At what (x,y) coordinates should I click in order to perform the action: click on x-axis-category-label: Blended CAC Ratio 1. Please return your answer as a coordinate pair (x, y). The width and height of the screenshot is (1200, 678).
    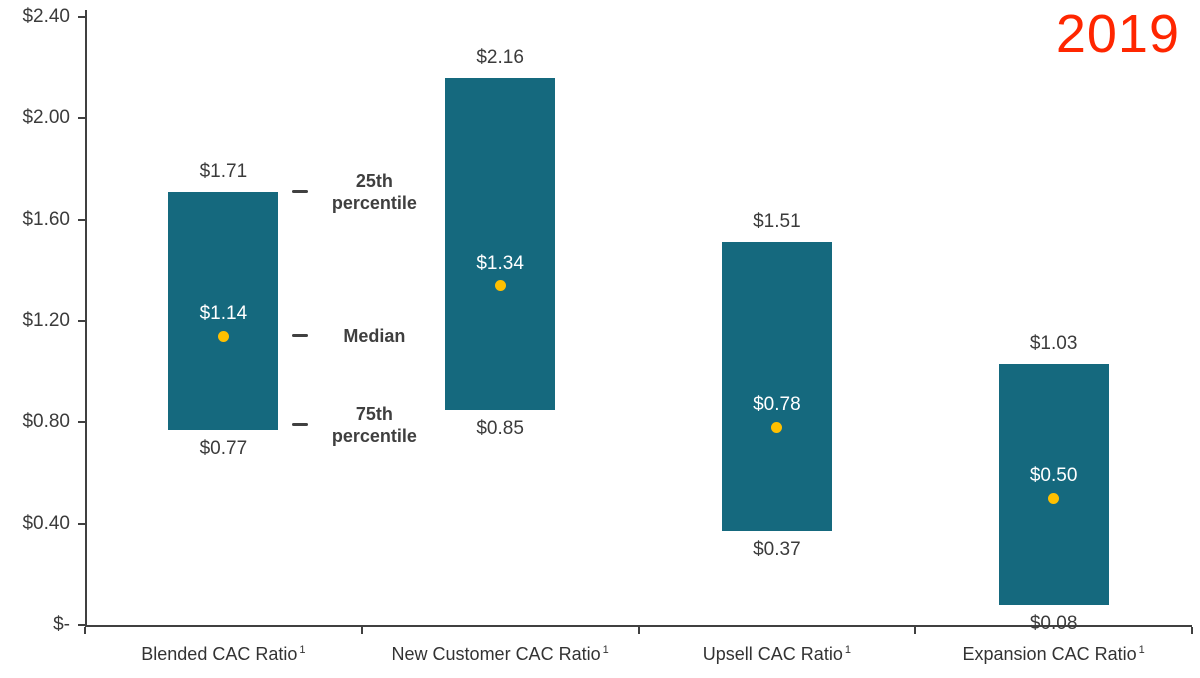
    Looking at the image, I should click on (223, 652).